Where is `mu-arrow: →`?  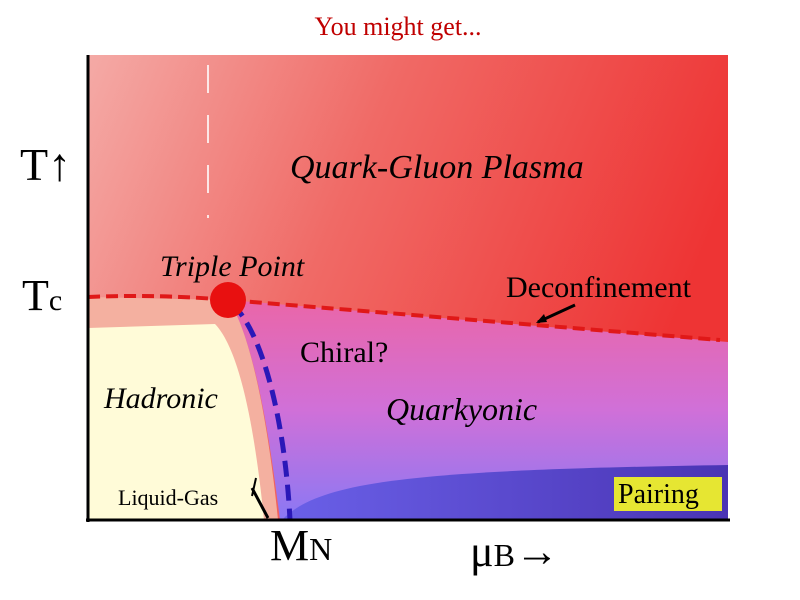 mu-arrow: → is located at coordinates (537, 551).